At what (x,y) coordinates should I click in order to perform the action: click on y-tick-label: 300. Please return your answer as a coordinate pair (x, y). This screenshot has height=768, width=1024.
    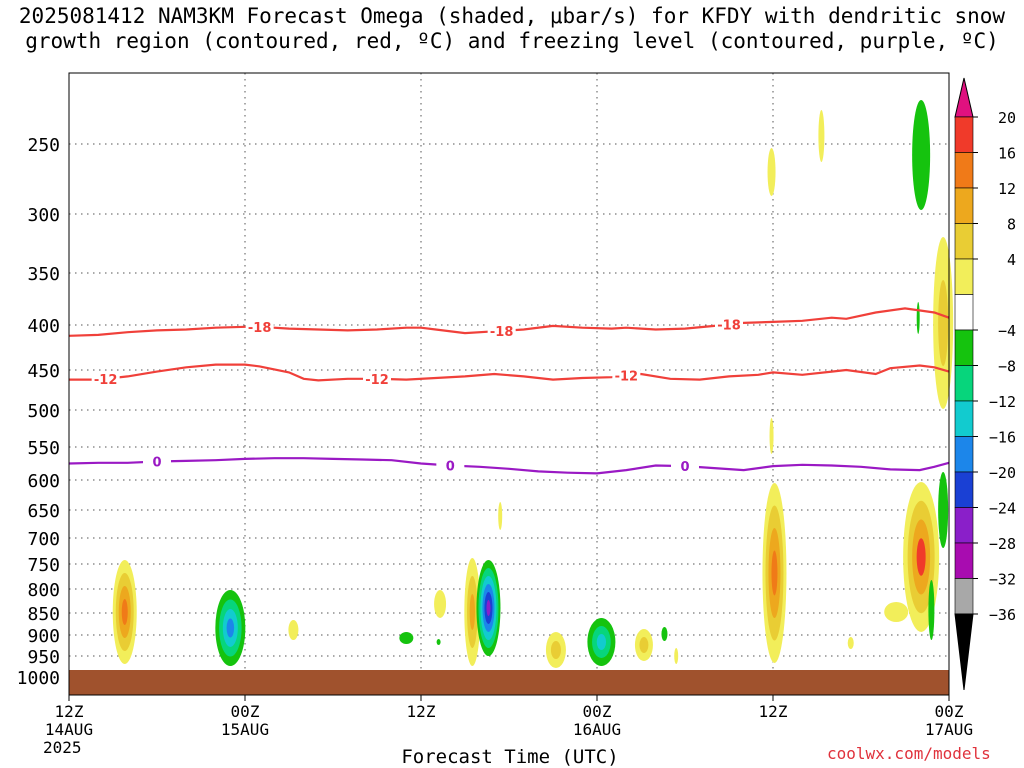
    Looking at the image, I should click on (43, 215).